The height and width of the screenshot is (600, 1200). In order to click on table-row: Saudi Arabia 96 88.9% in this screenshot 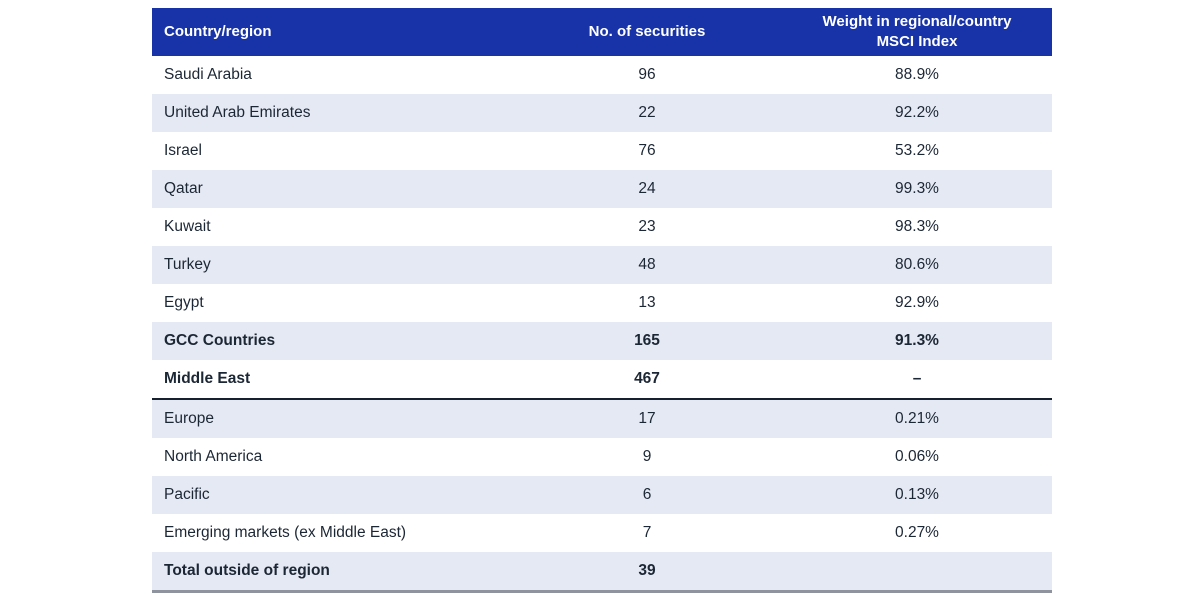, I will do `click(602, 75)`.